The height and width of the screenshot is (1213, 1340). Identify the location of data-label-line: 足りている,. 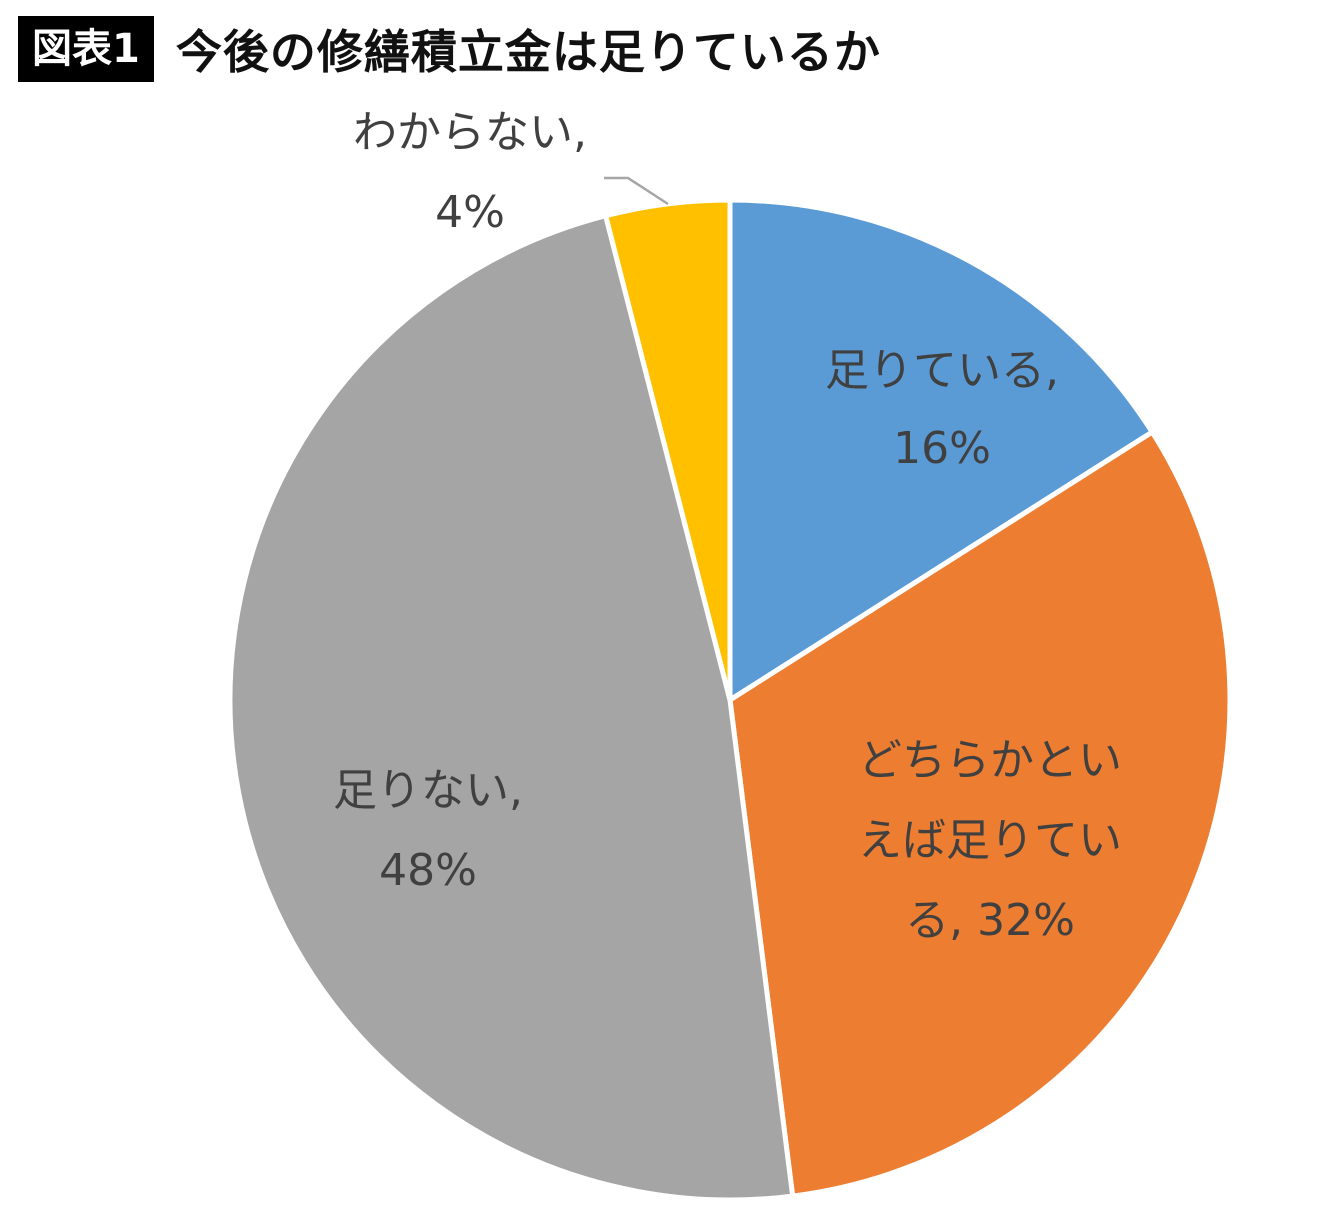
(942, 370).